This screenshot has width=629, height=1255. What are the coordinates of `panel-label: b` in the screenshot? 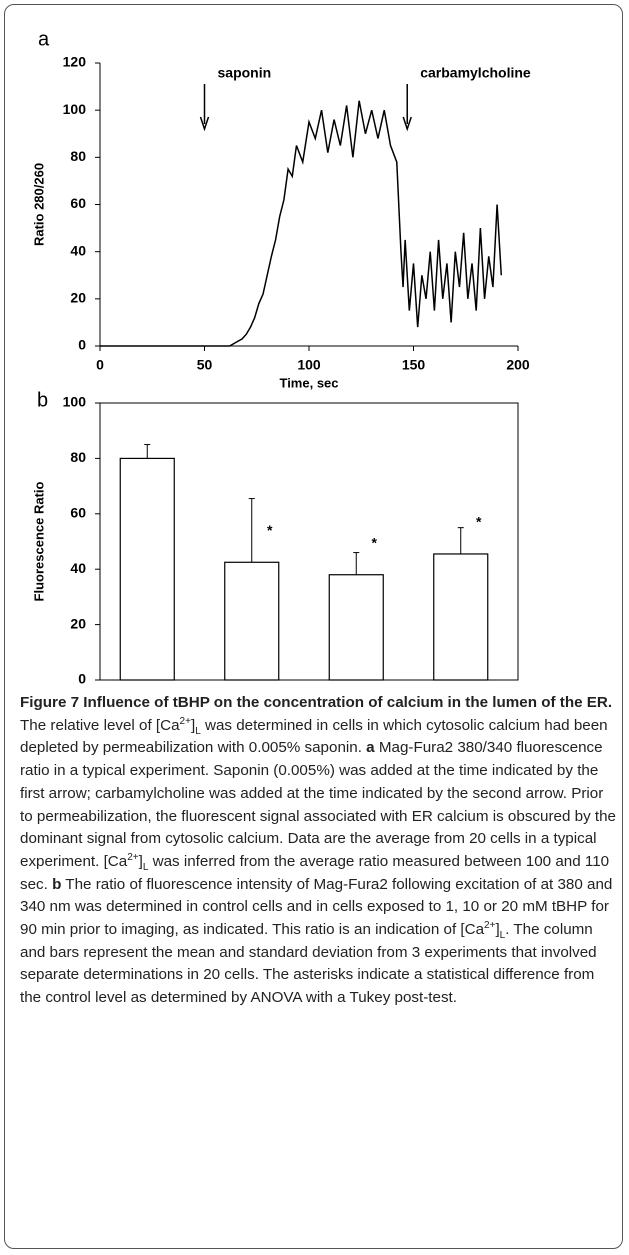 It's located at (42, 400).